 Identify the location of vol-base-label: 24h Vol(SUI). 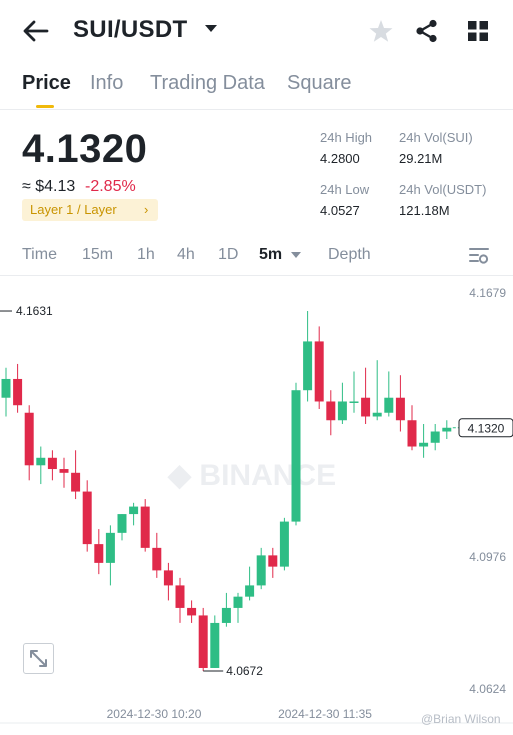
(436, 137).